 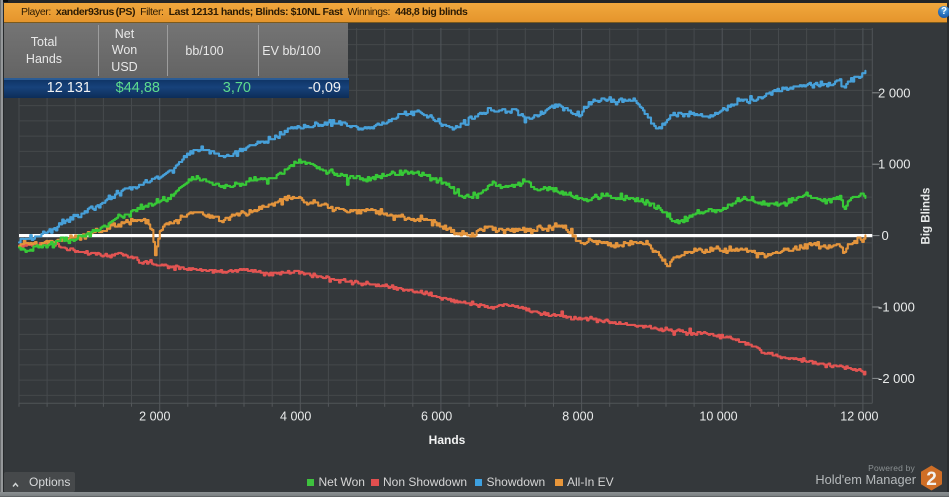 What do you see at coordinates (926, 216) in the screenshot?
I see `svg-text: Big Blinds` at bounding box center [926, 216].